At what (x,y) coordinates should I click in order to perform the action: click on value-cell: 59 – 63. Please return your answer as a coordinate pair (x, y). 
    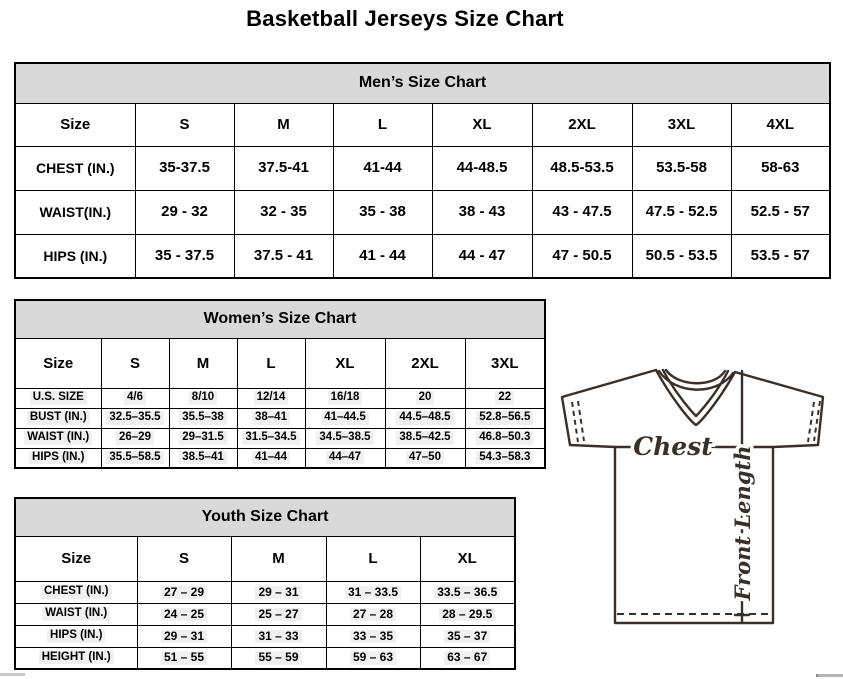
    Looking at the image, I should click on (373, 658).